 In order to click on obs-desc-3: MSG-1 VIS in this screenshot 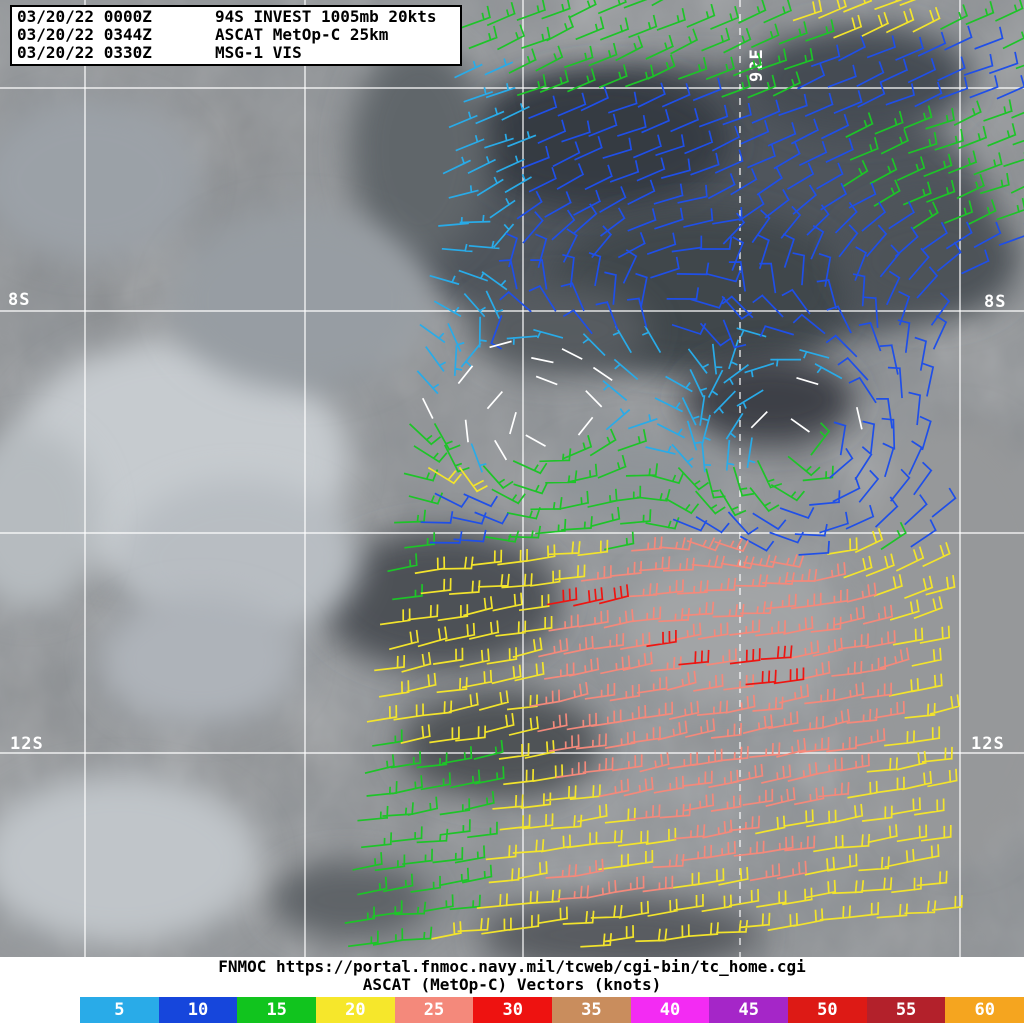, I will do `click(258, 52)`.